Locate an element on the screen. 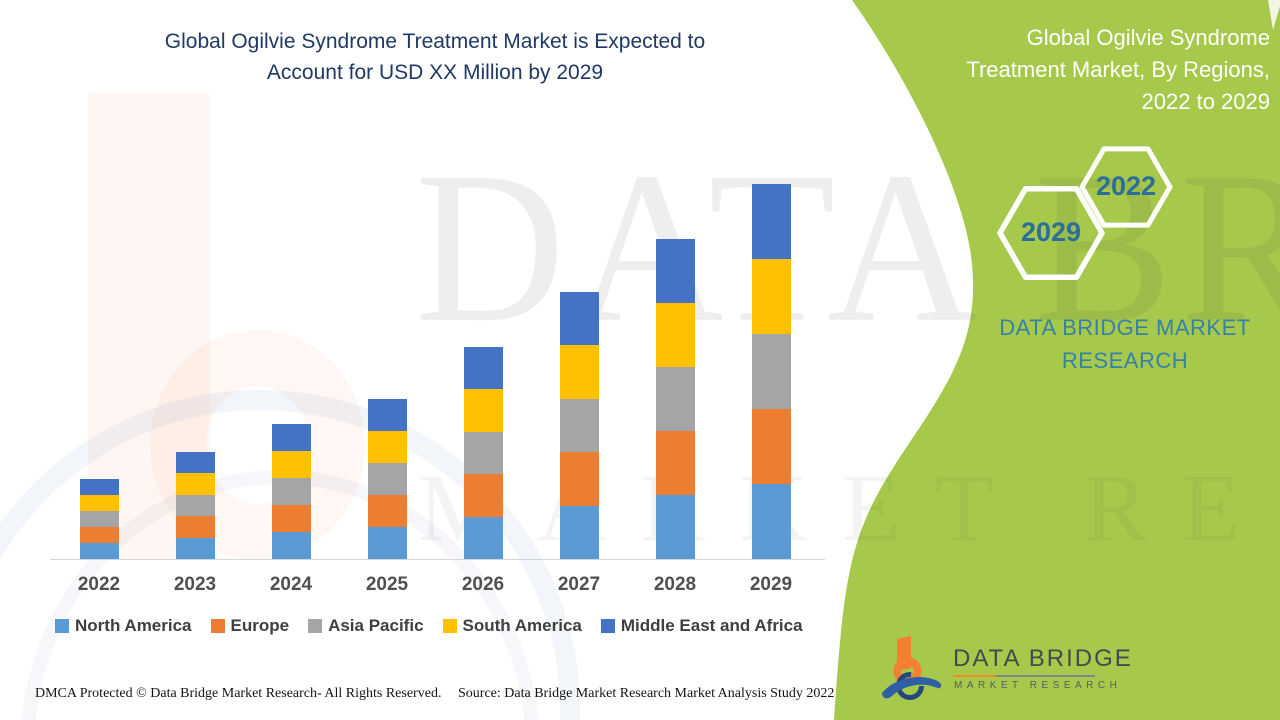 The width and height of the screenshot is (1280, 720). x-axis-label-2028: 2028 is located at coordinates (675, 584).